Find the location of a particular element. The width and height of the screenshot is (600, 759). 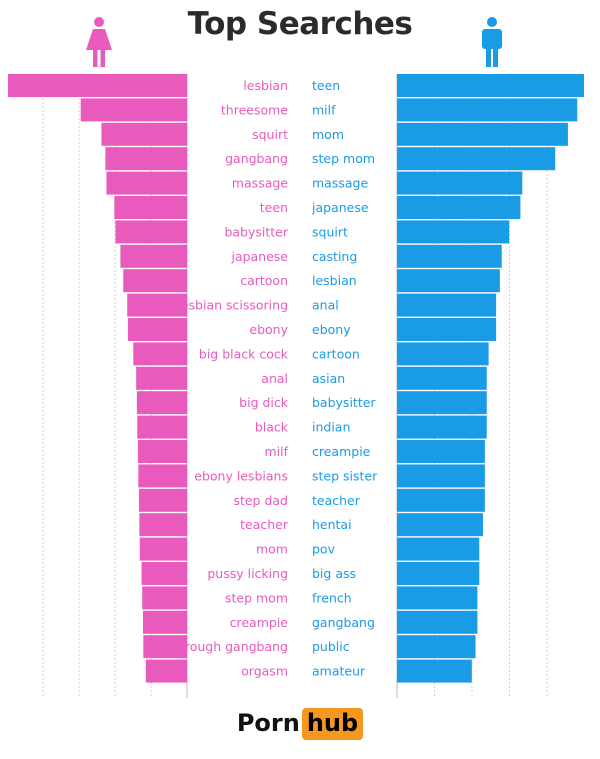

pornhub-logo: Porn hub is located at coordinates (300, 724).